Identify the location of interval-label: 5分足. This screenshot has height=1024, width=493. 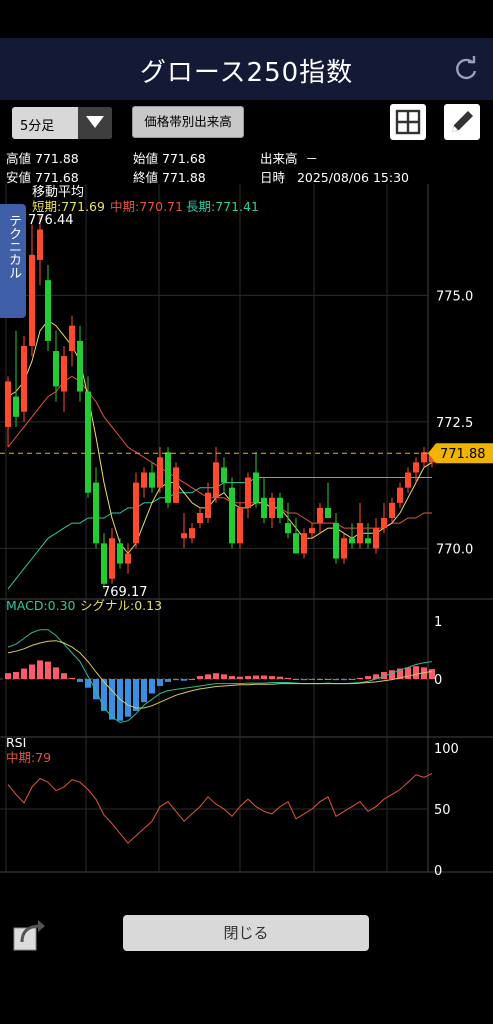
(37, 126).